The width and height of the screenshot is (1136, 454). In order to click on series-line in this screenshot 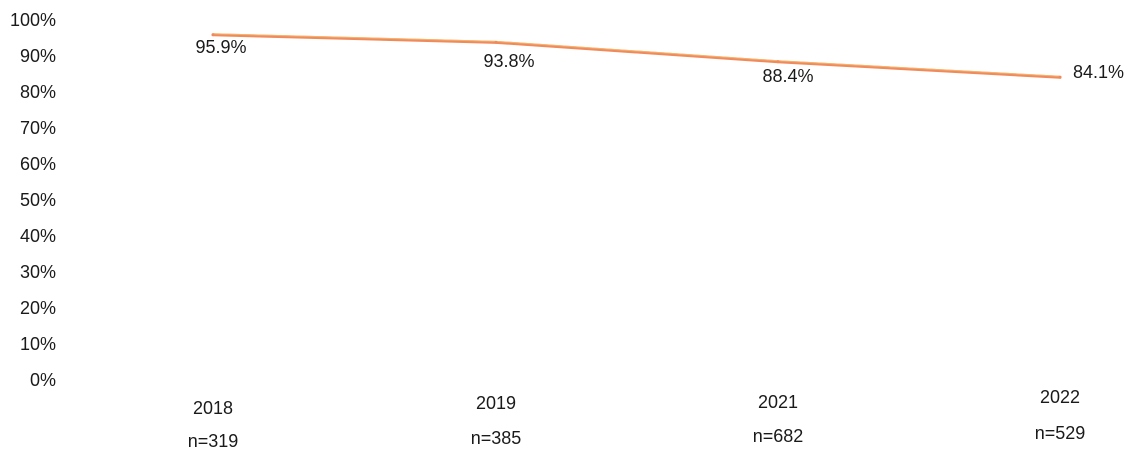, I will do `click(636, 56)`.